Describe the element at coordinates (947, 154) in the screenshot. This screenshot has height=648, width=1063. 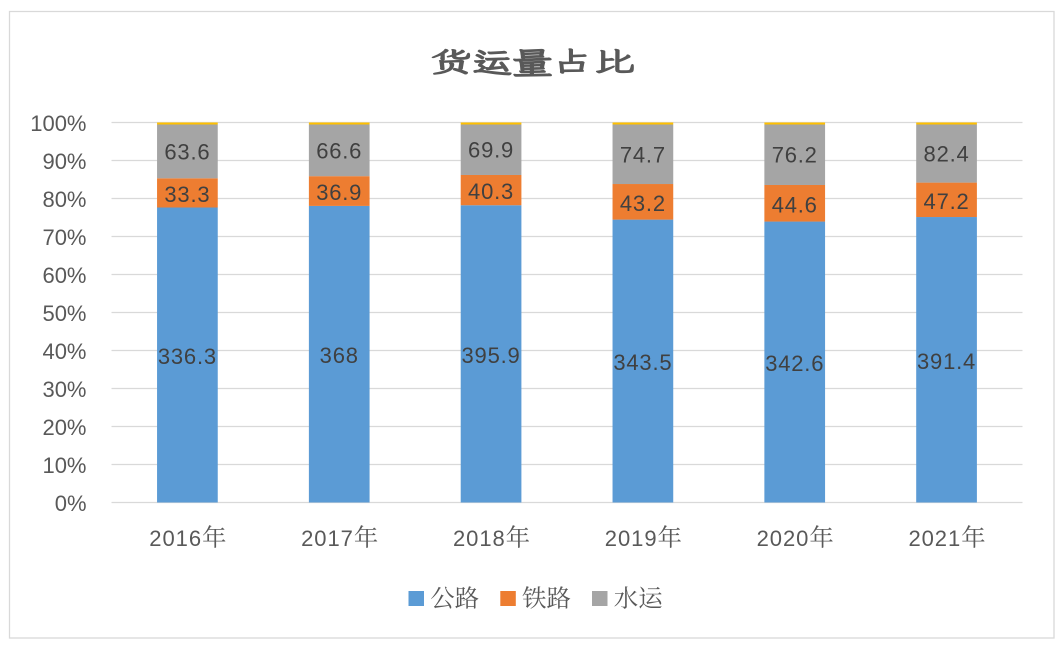
I see `svg-text: 82.4` at that location.